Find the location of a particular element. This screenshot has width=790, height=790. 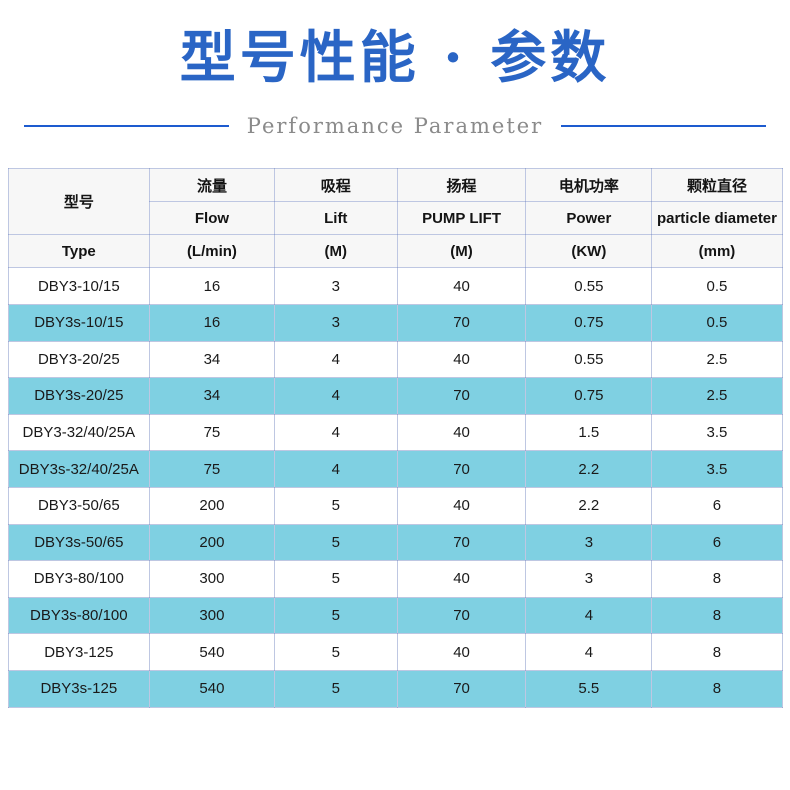

table-row: DBY3s-125 540 5 70 5.5 8 is located at coordinates (395, 688).